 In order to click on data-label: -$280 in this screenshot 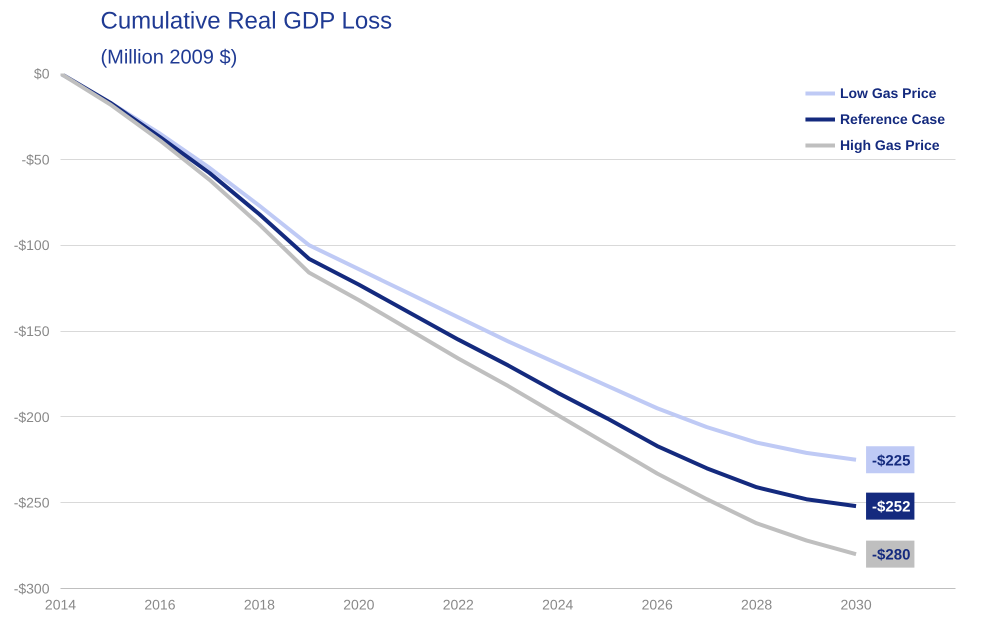, I will do `click(891, 555)`.